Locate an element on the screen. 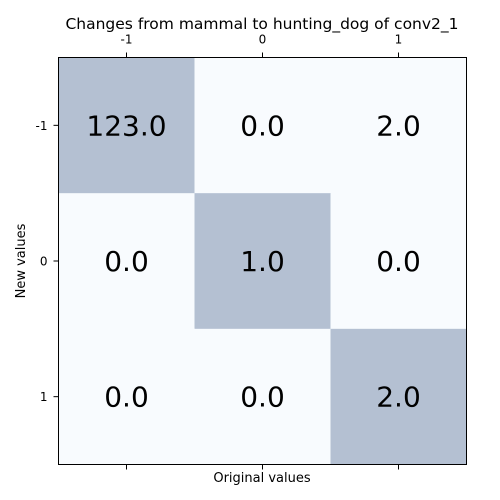 The height and width of the screenshot is (500, 500). heatmap-cell-r1-c2 is located at coordinates (398, 261).